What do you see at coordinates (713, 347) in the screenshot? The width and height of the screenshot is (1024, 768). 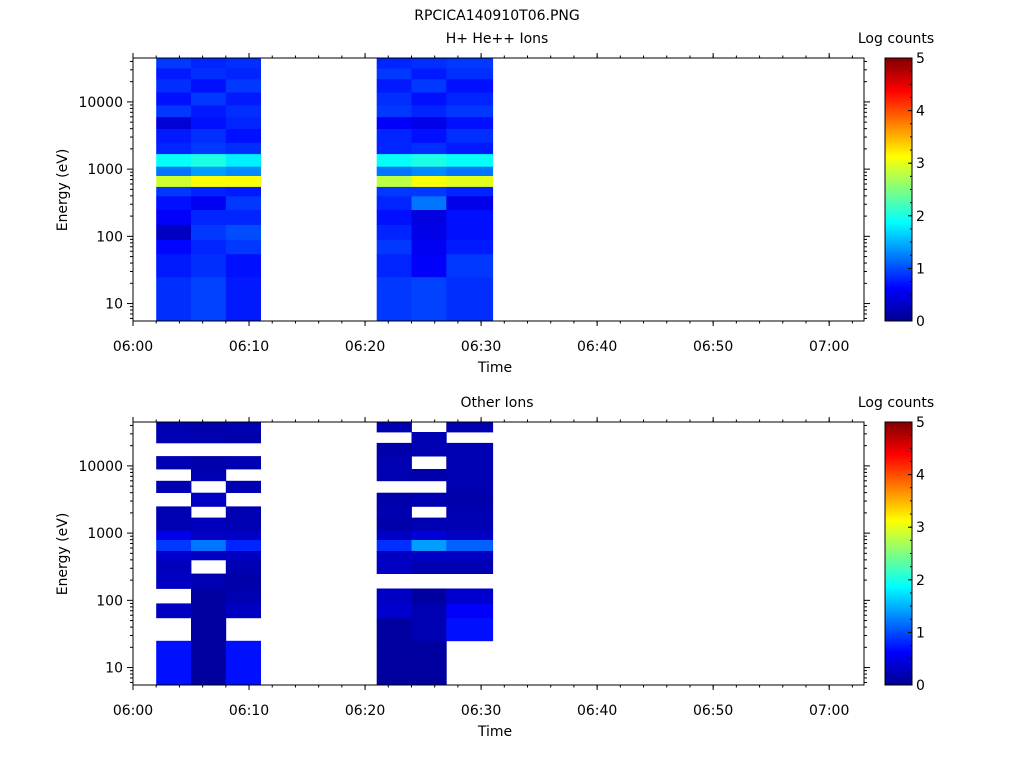 I see `x-tick-label: 06:50` at bounding box center [713, 347].